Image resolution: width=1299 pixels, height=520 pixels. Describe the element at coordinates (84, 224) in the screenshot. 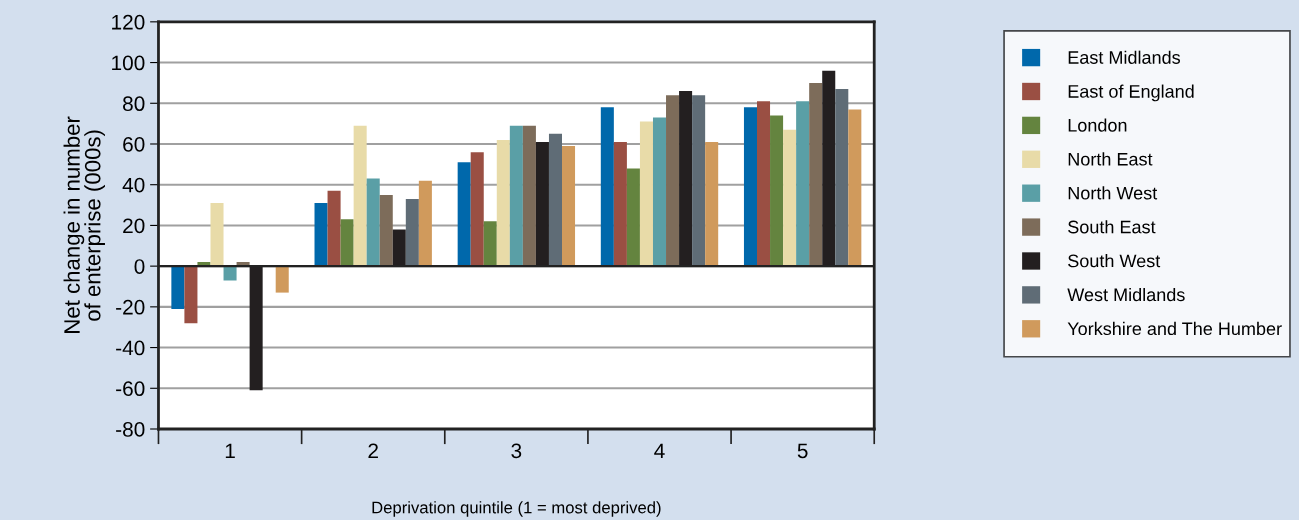

I see `y-axis-title: Net change in number of enterprise (000s)` at that location.